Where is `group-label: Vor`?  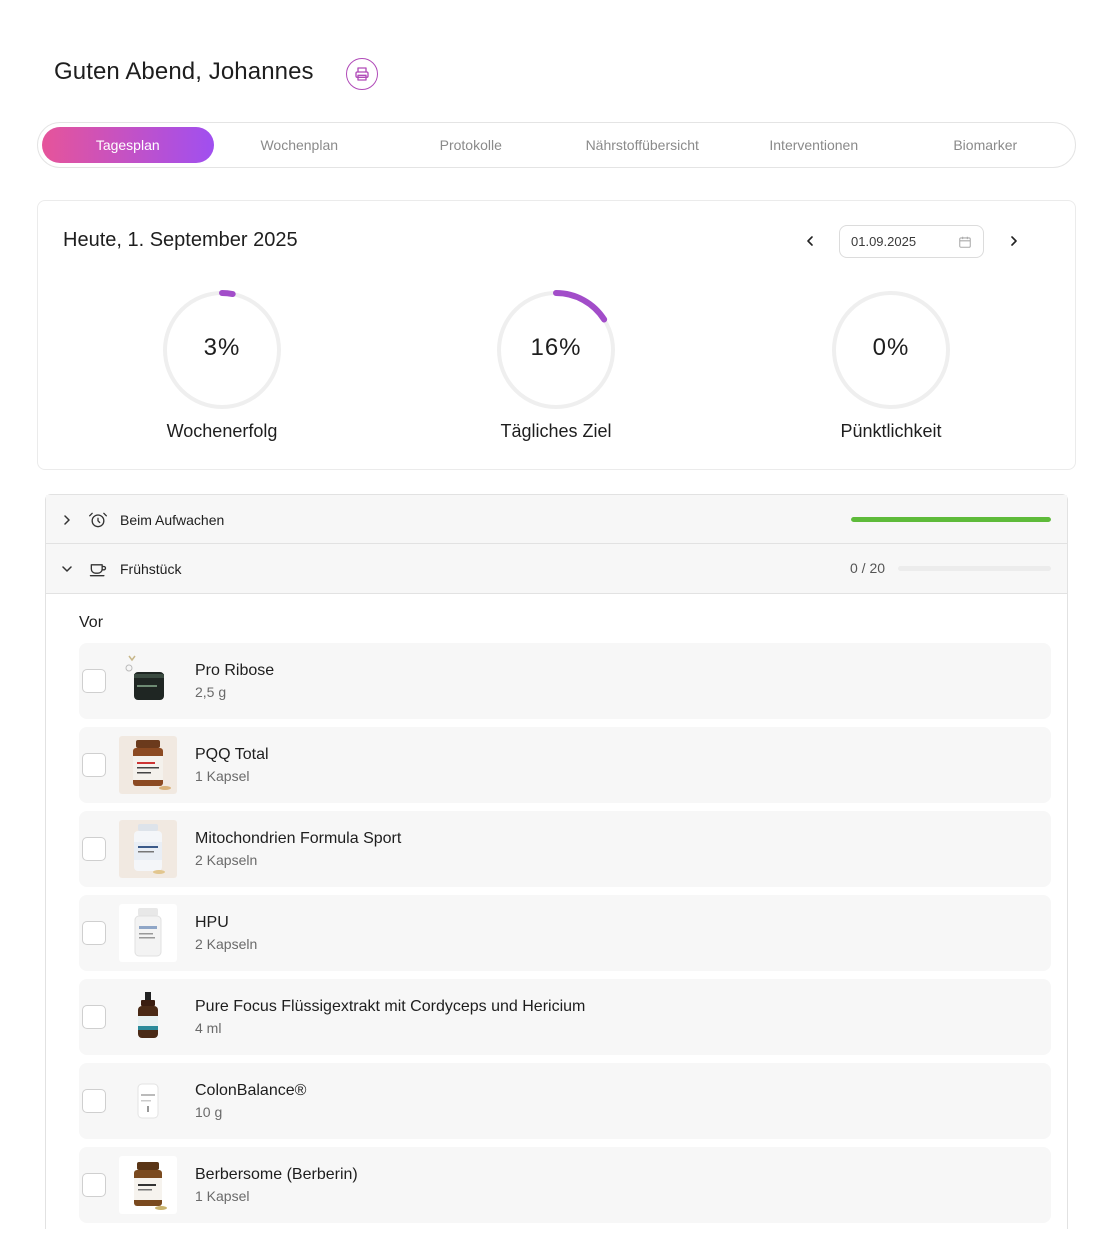 group-label: Vor is located at coordinates (91, 622).